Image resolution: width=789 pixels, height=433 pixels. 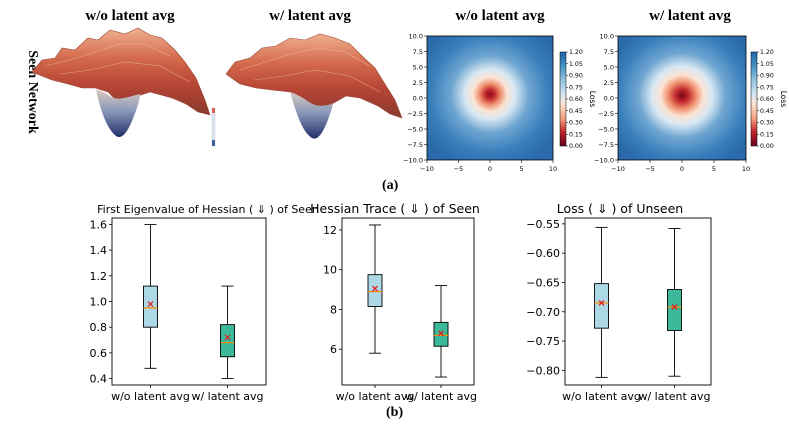 I want to click on heatmap1-title: w/o latent avg, so click(x=500, y=16).